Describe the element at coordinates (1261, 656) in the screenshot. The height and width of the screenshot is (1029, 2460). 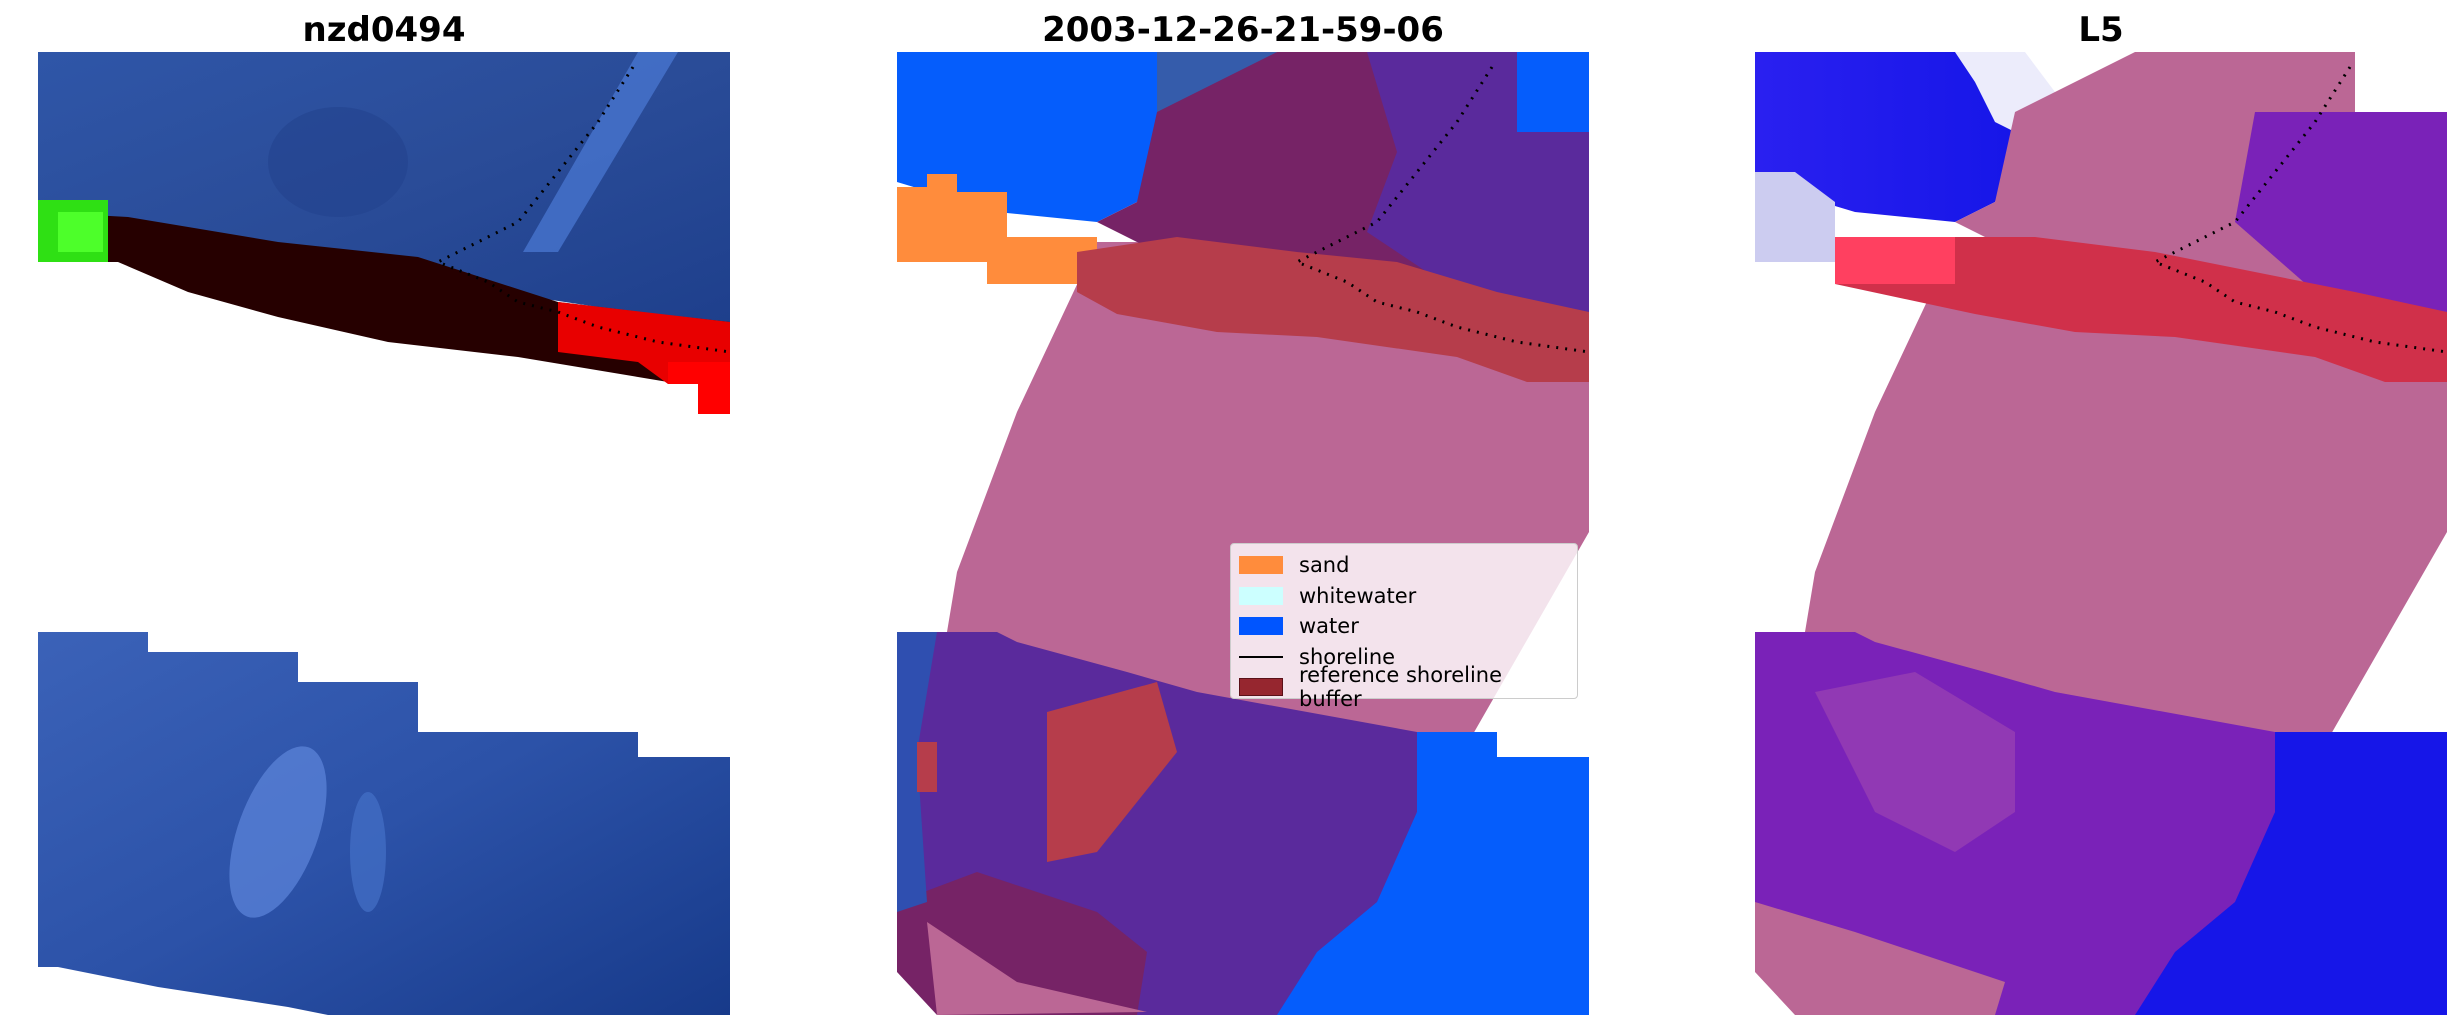
I see `legend-swatch-shoreline` at that location.